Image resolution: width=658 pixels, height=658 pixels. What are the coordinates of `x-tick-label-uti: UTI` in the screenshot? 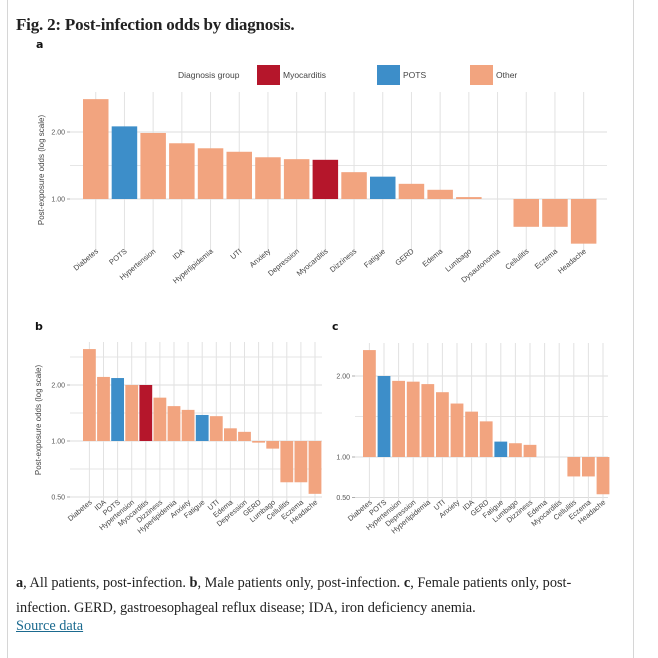 It's located at (235, 254).